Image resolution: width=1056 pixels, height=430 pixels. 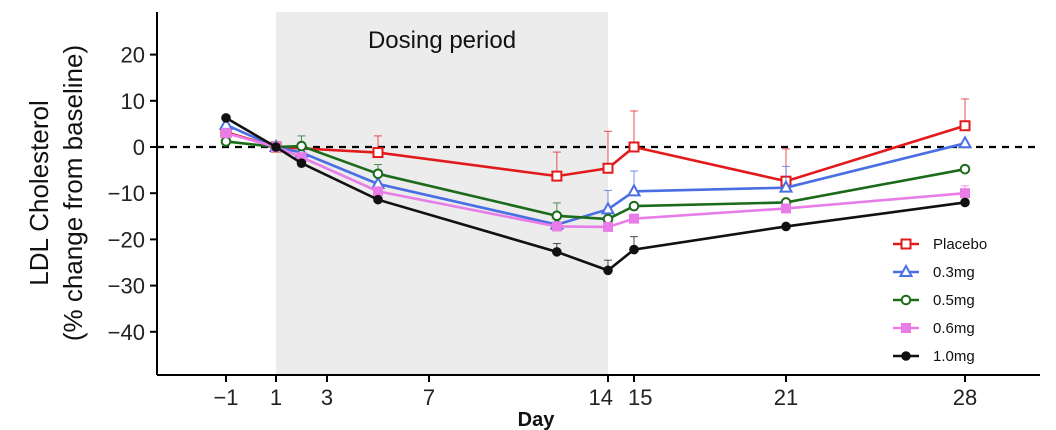 What do you see at coordinates (126, 193) in the screenshot?
I see `y-tick-label: −10` at bounding box center [126, 193].